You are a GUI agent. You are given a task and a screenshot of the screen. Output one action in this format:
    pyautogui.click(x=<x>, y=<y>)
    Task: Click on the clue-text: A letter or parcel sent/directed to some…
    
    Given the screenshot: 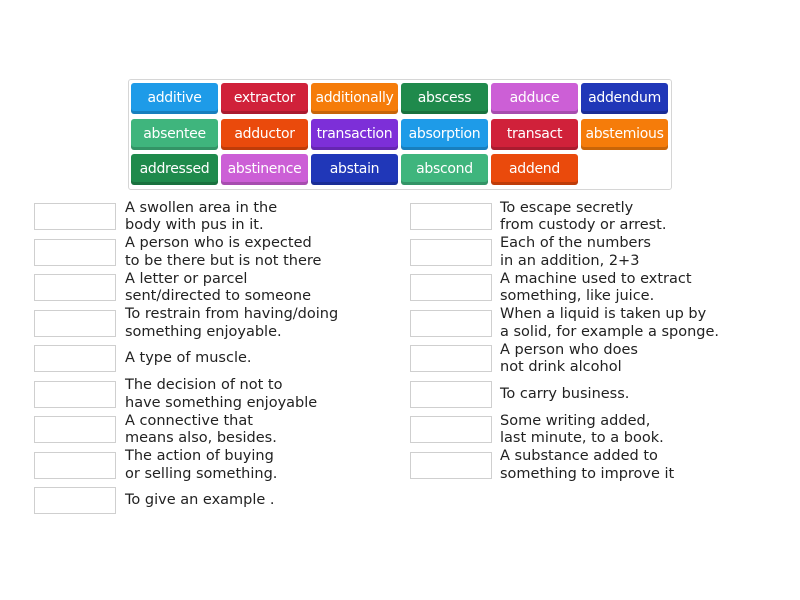 What is the action you would take?
    pyautogui.click(x=218, y=287)
    